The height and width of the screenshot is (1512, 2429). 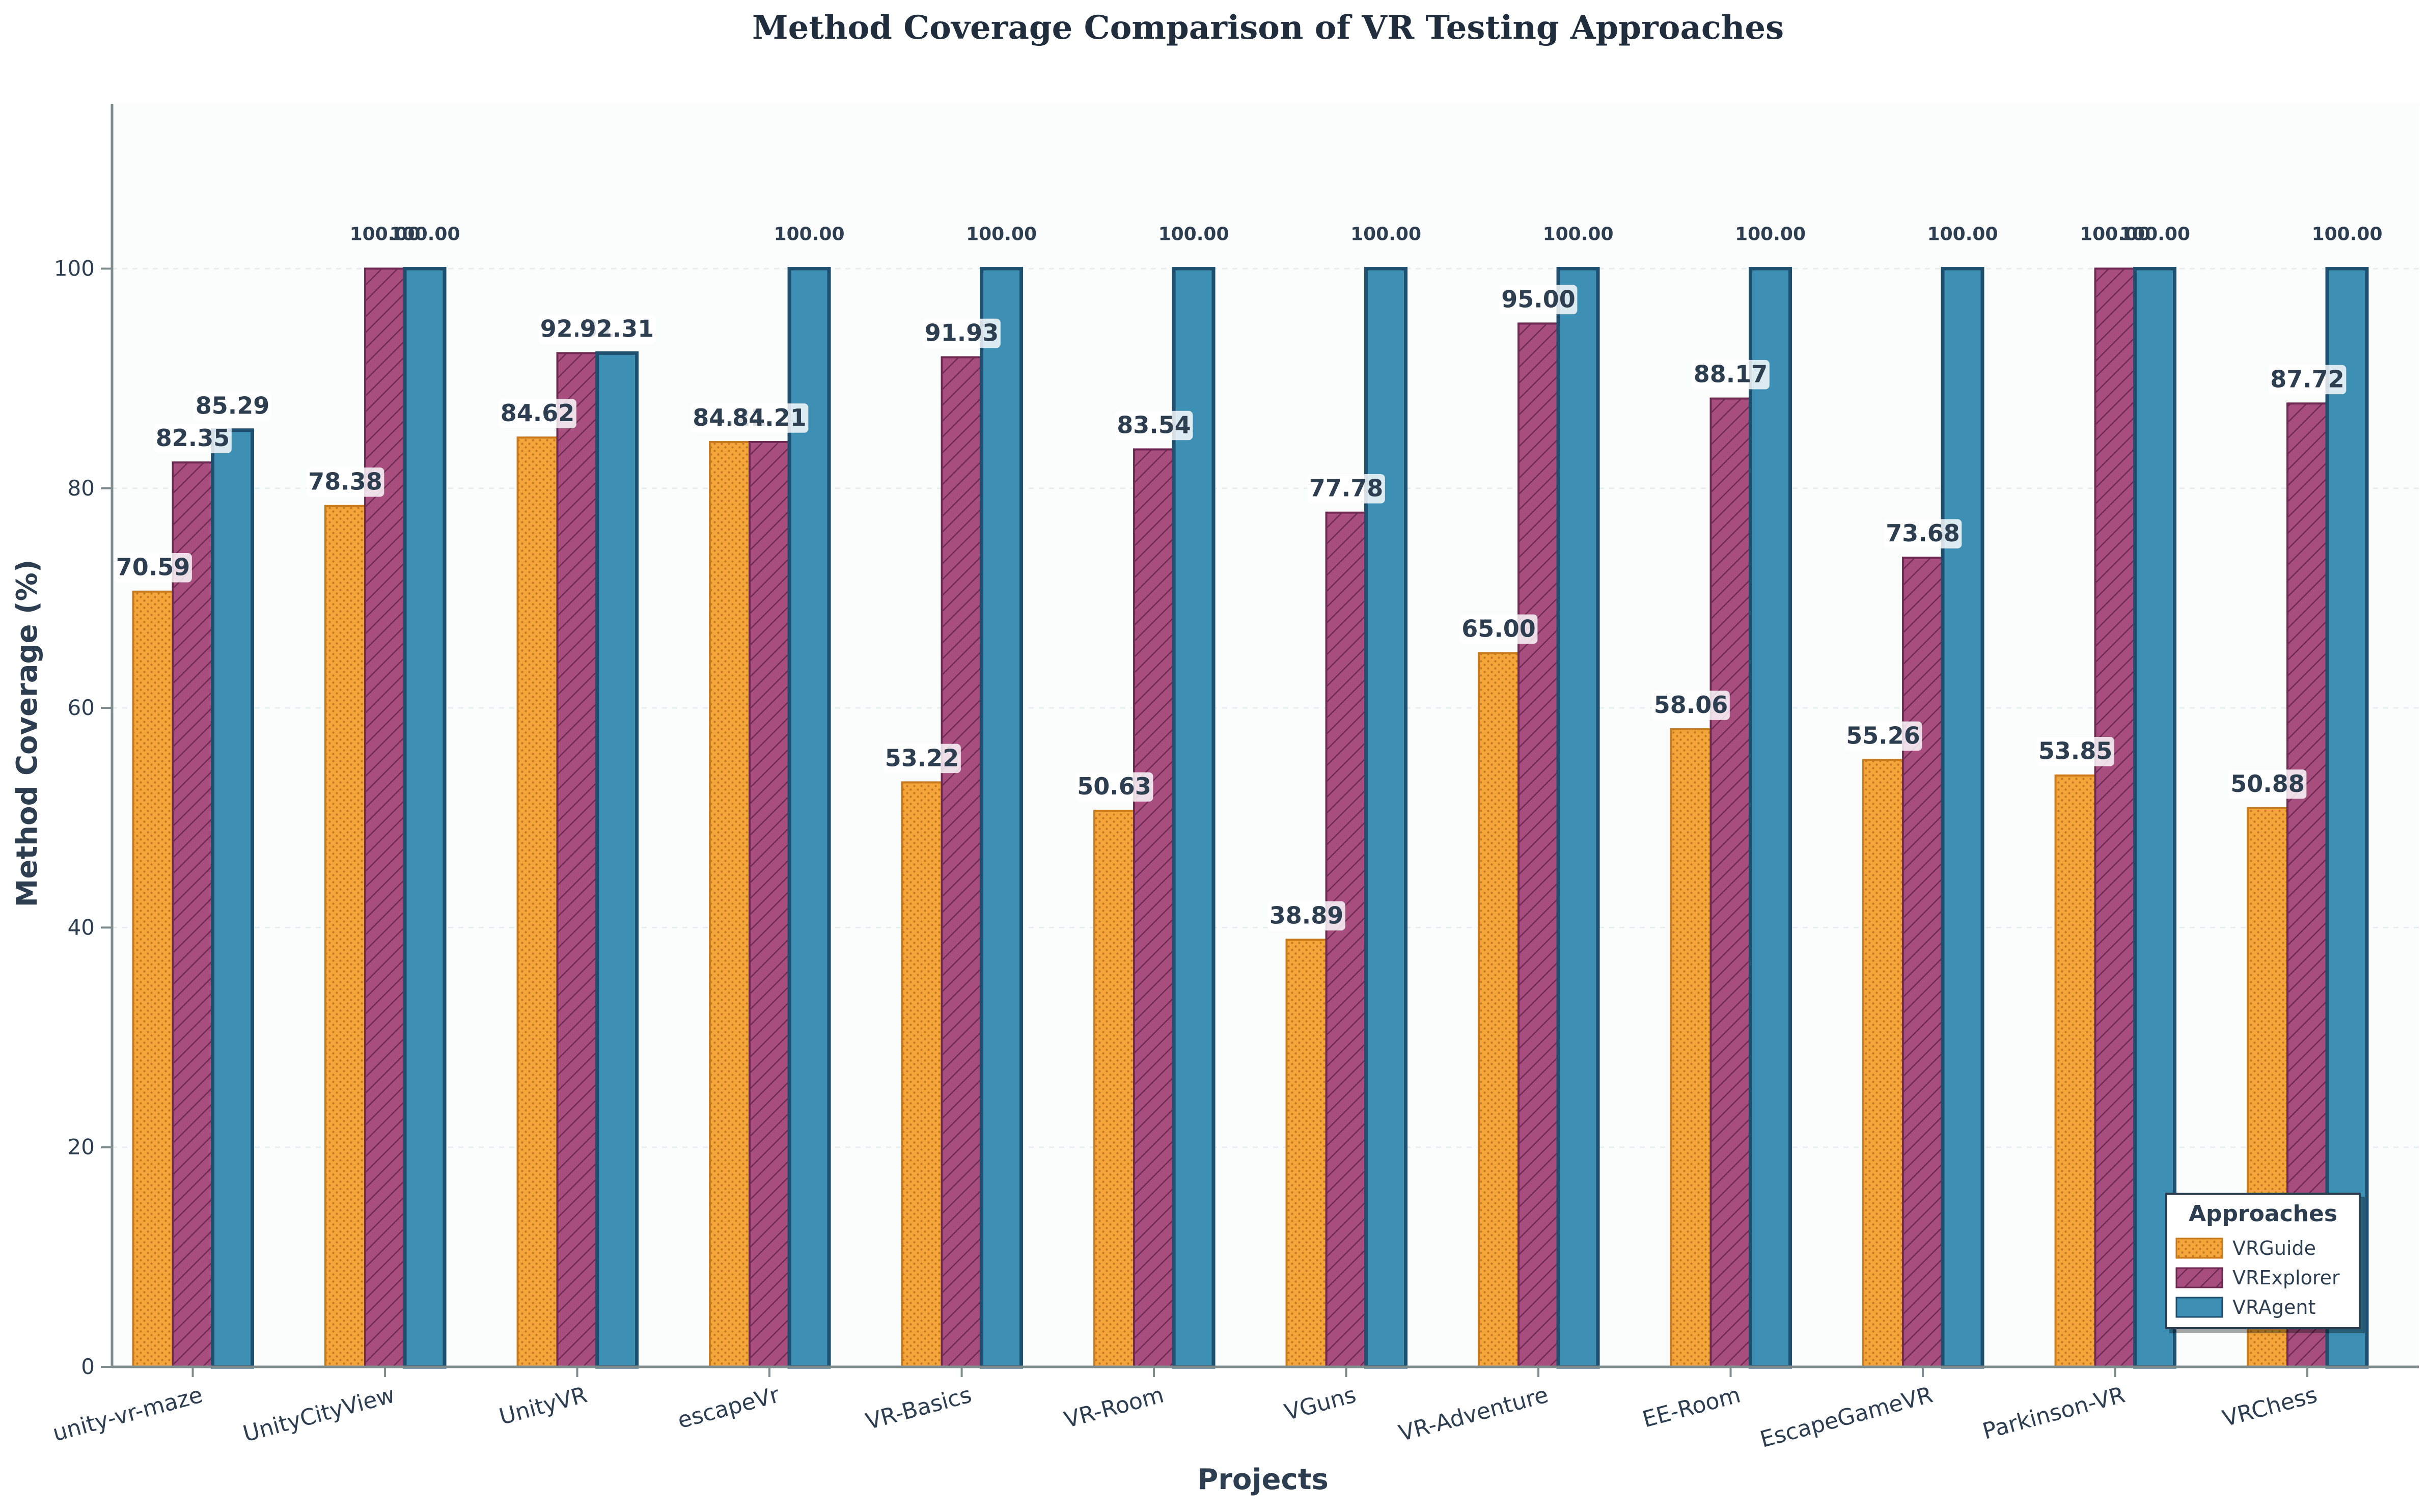 I want to click on x-tick-label: VR-Room, so click(x=1113, y=1407).